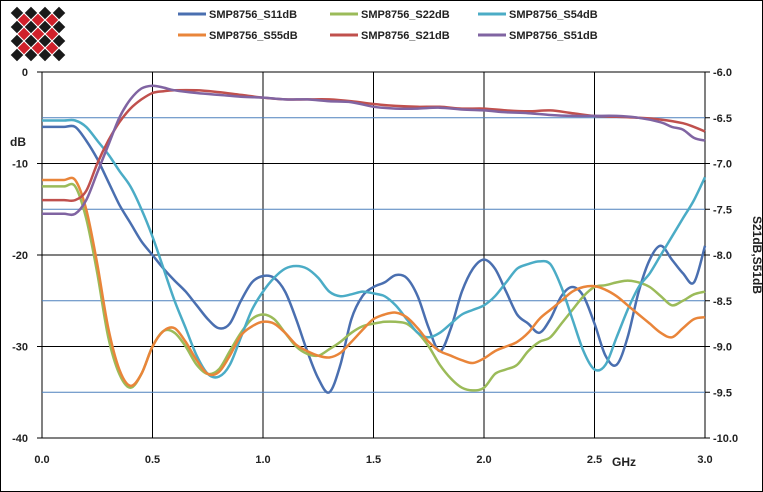 The height and width of the screenshot is (492, 763). What do you see at coordinates (152, 460) in the screenshot?
I see `x-tick-label: 0.5` at bounding box center [152, 460].